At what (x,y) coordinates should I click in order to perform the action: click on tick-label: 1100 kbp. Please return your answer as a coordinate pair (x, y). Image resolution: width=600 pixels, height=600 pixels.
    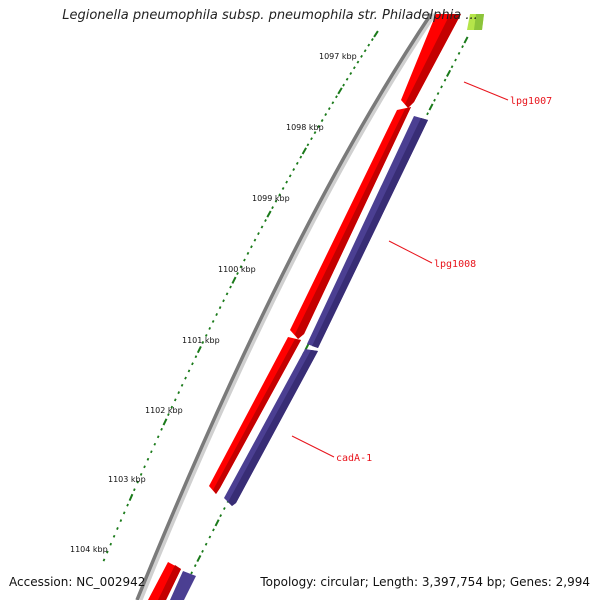
    Looking at the image, I should click on (237, 269).